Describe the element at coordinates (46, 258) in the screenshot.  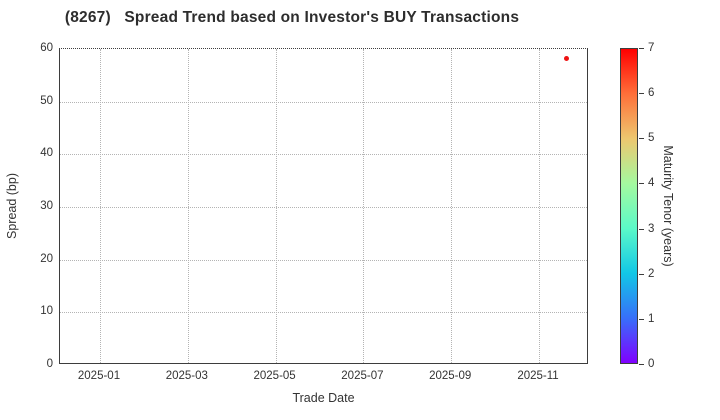
I see `y-tick-20: 20` at that location.